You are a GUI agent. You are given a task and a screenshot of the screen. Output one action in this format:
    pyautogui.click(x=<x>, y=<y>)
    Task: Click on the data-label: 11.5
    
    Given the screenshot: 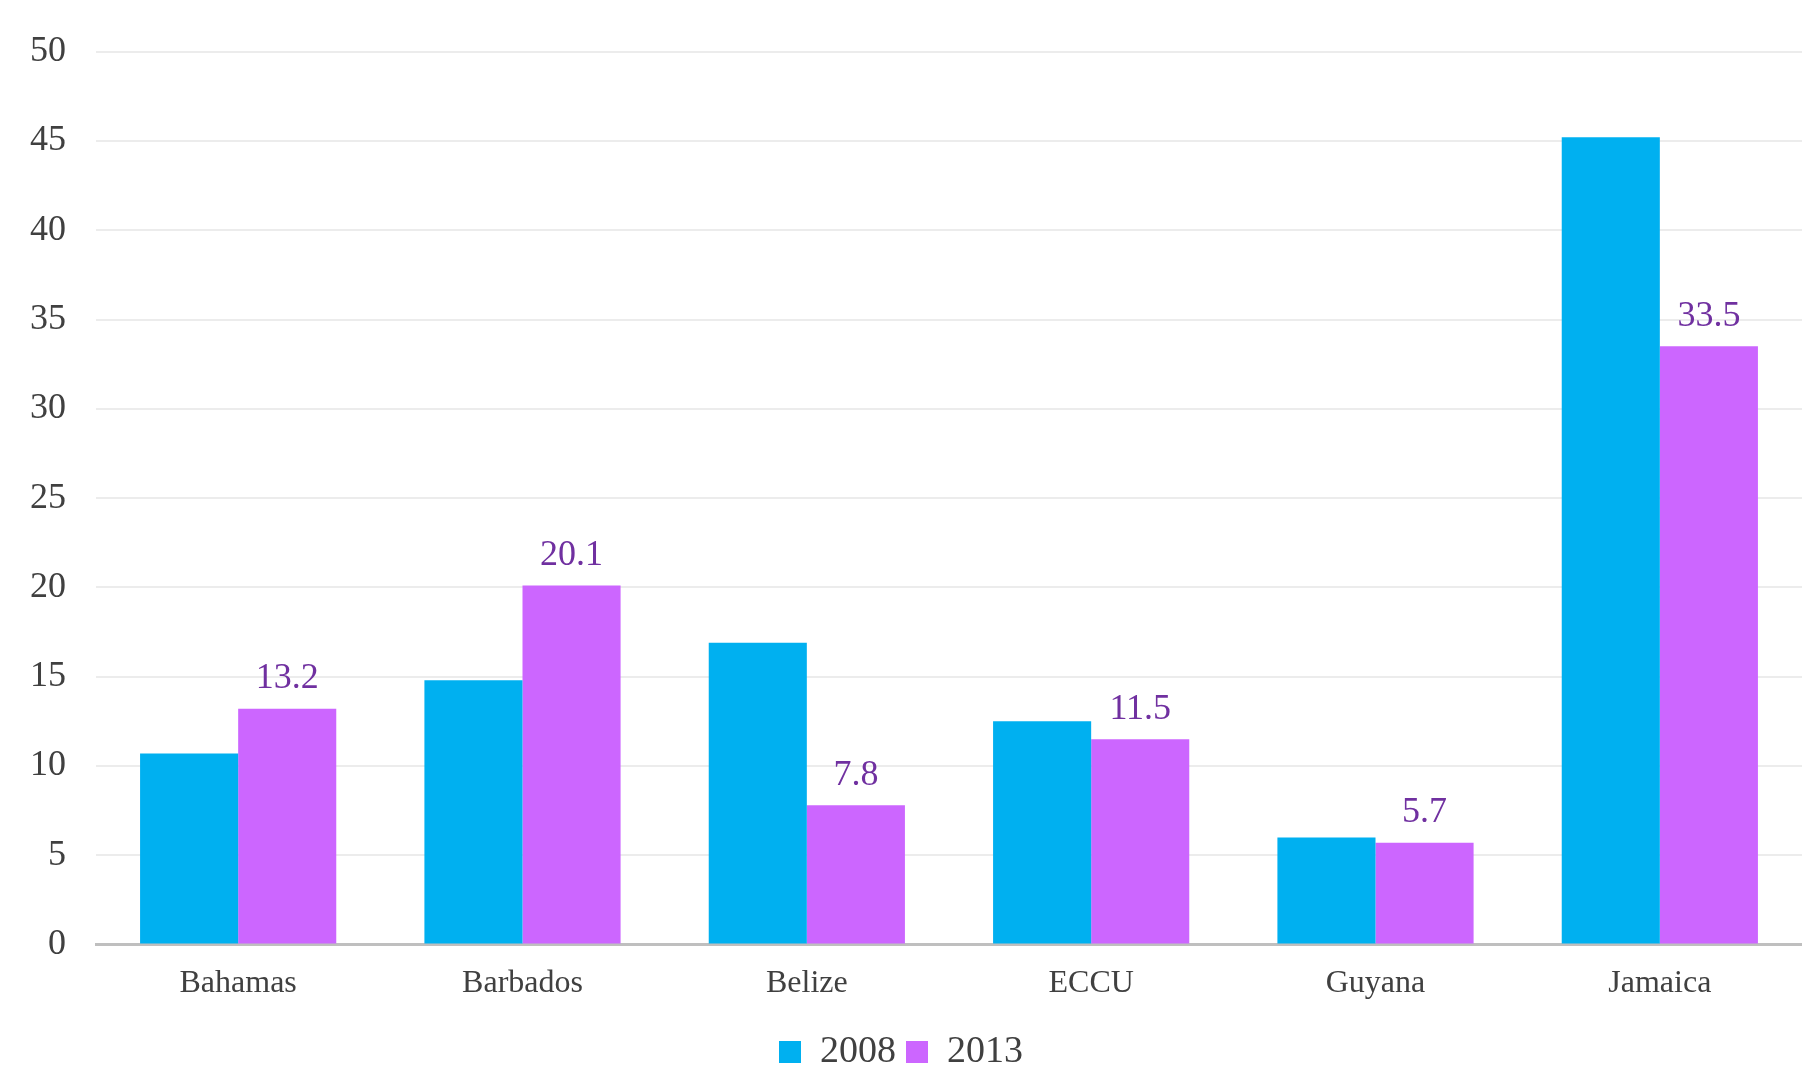 What is the action you would take?
    pyautogui.click(x=1140, y=706)
    